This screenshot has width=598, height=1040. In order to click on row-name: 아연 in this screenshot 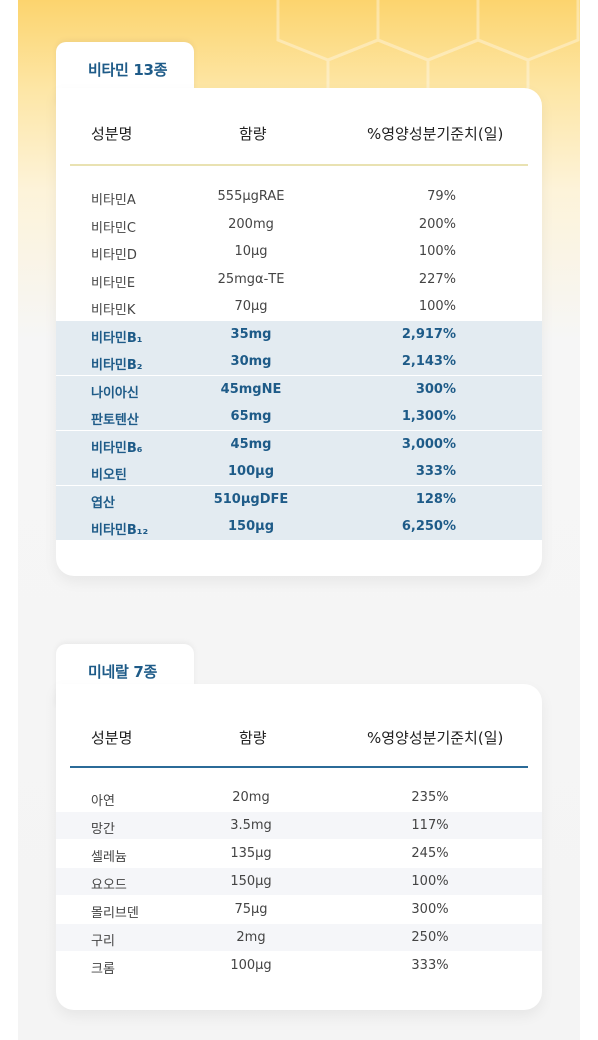, I will do `click(103, 801)`.